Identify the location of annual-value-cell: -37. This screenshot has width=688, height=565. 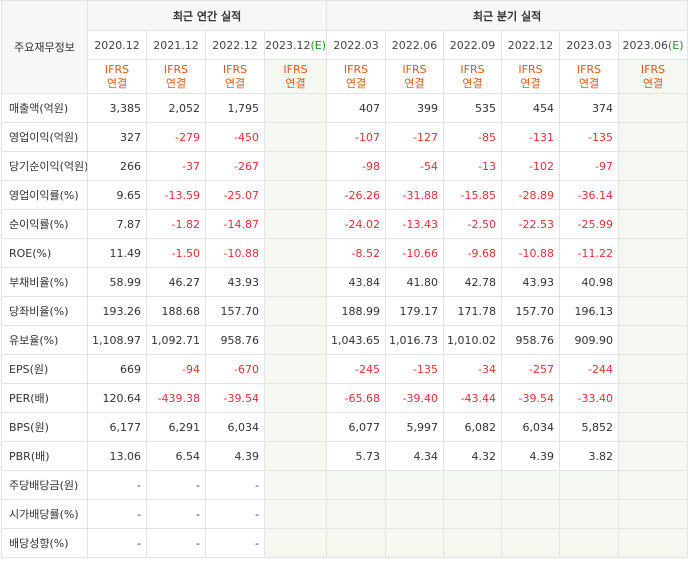
(176, 166).